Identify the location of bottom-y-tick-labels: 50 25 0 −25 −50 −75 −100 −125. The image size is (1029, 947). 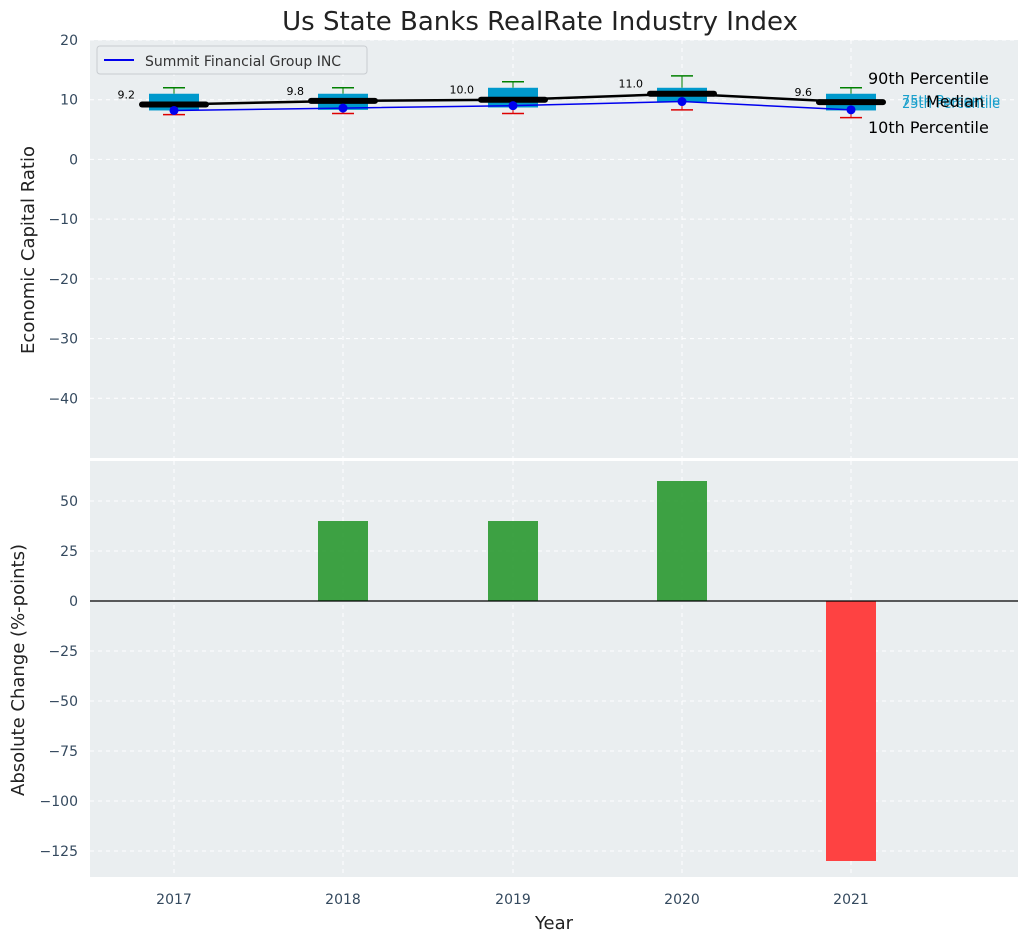
(59, 677).